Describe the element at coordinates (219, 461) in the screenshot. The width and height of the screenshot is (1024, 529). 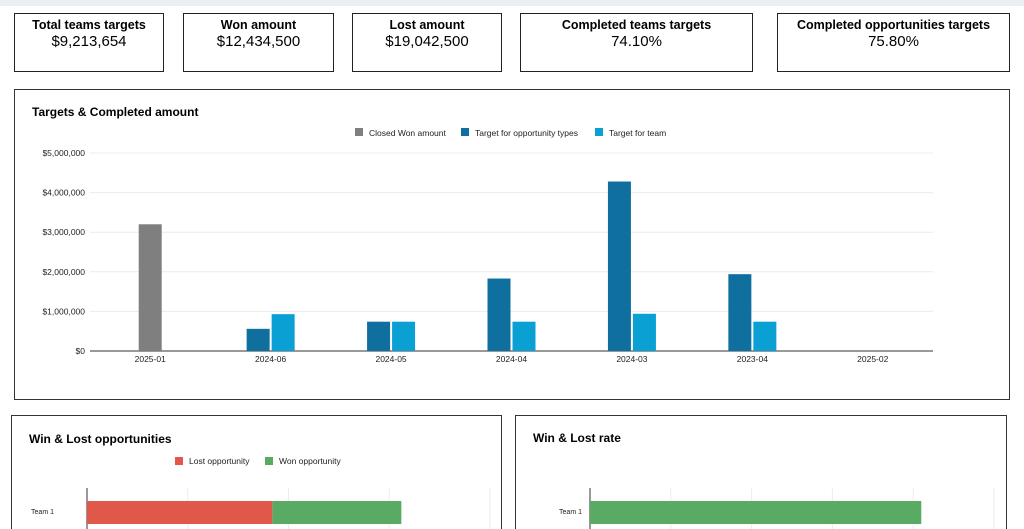
I see `legend-label: Lost opportunity` at that location.